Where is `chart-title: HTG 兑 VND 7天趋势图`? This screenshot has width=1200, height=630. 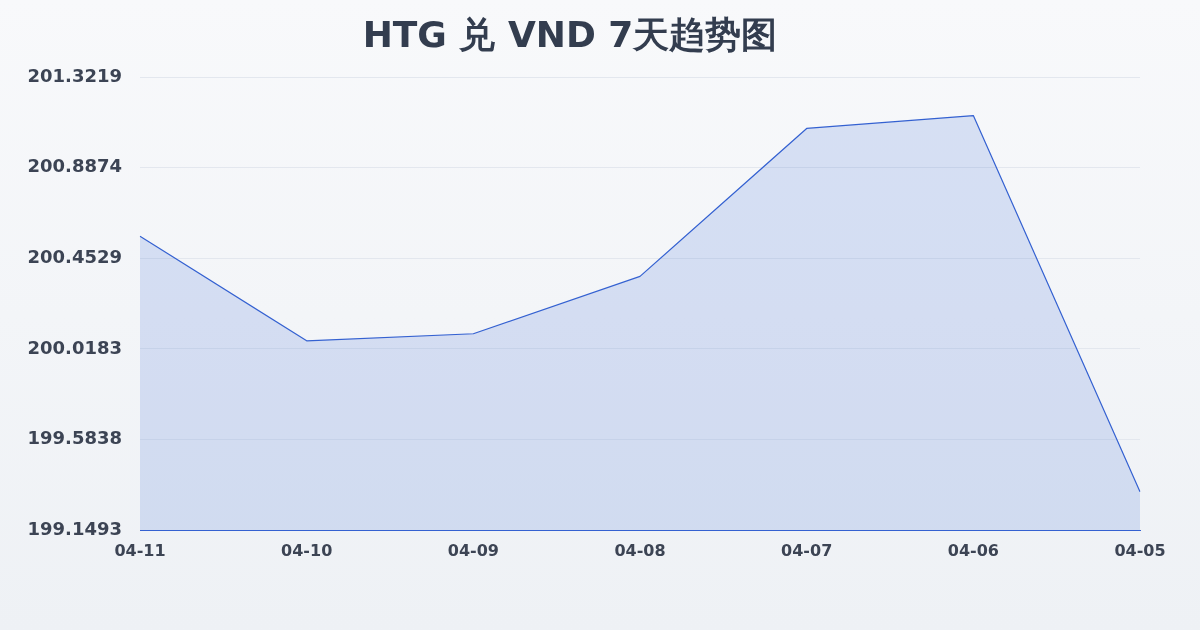
chart-title: HTG 兑 VND 7天趋势图 is located at coordinates (570, 34).